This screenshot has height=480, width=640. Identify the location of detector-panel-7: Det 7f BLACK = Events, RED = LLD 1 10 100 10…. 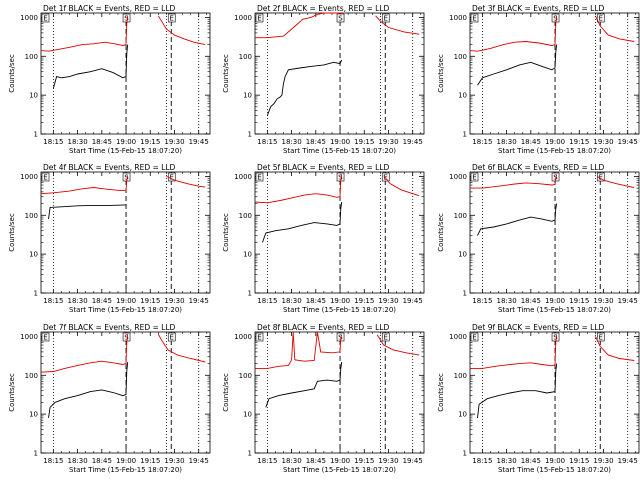
(109, 398).